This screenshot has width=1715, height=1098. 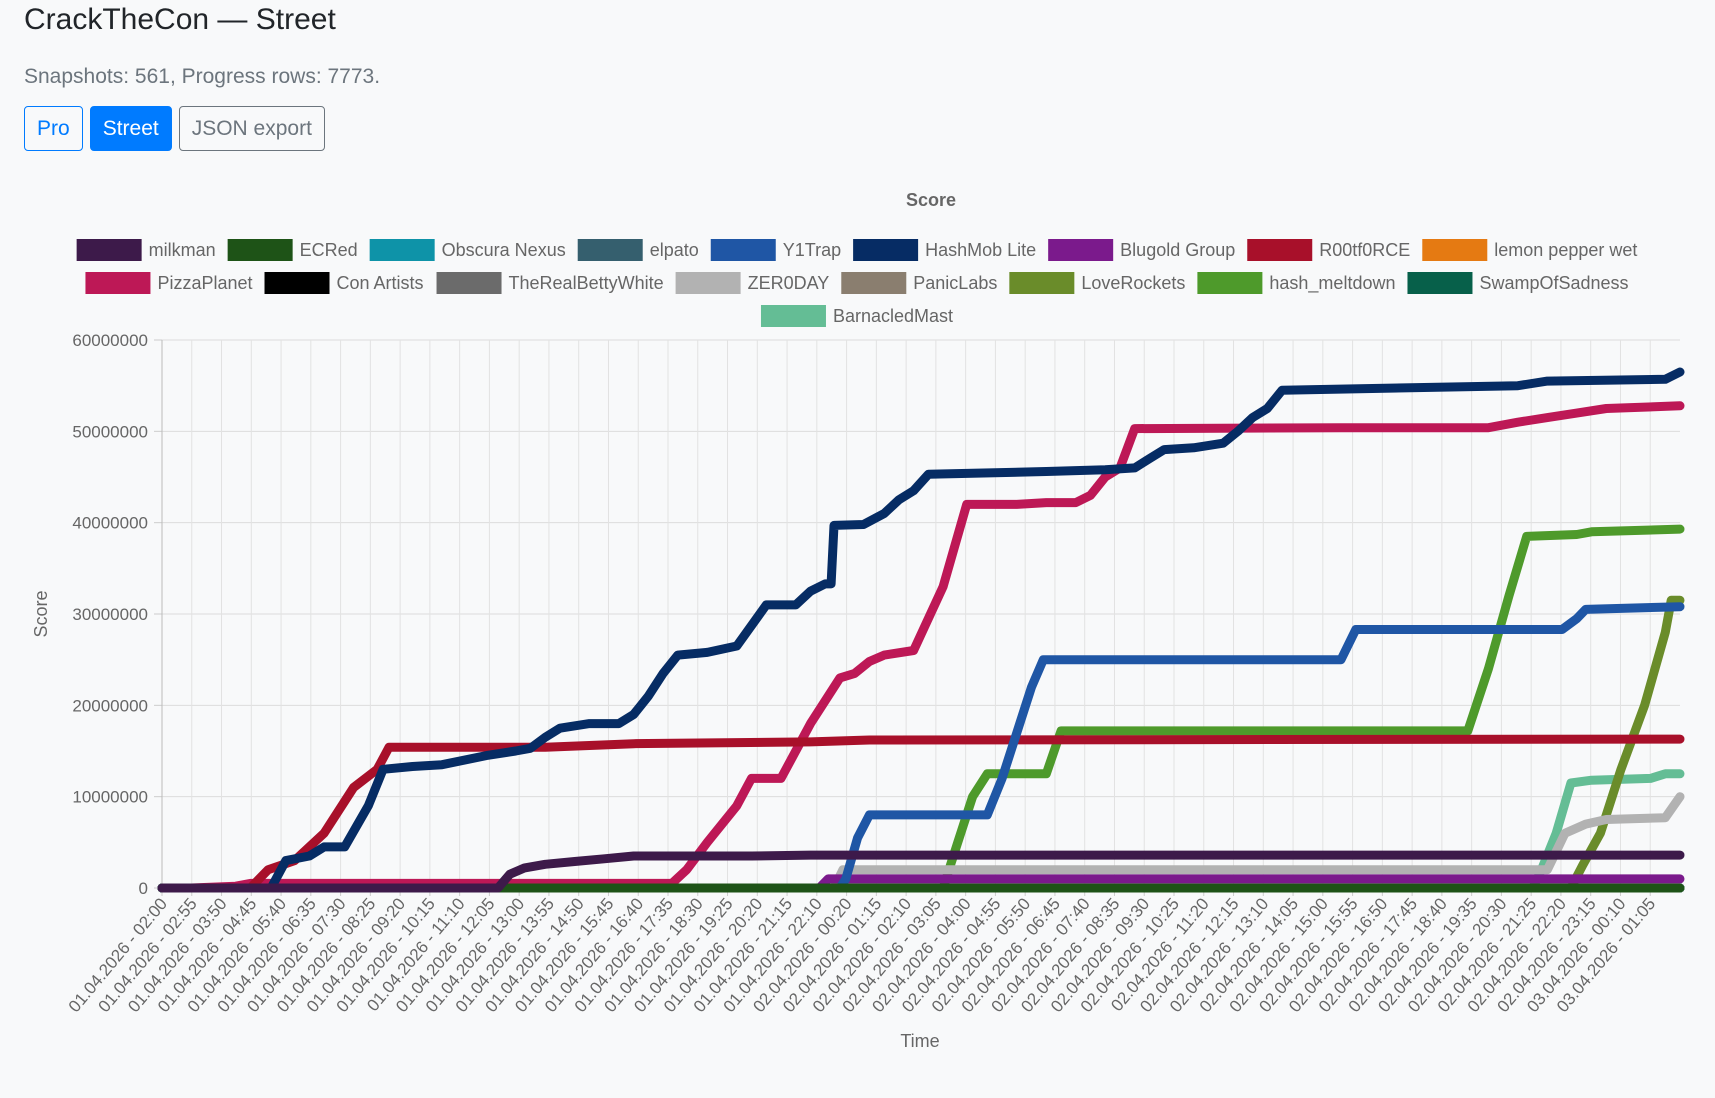 What do you see at coordinates (202, 76) in the screenshot?
I see `page-subtitle: Snapshots: 561, Progress rows: 7773.` at bounding box center [202, 76].